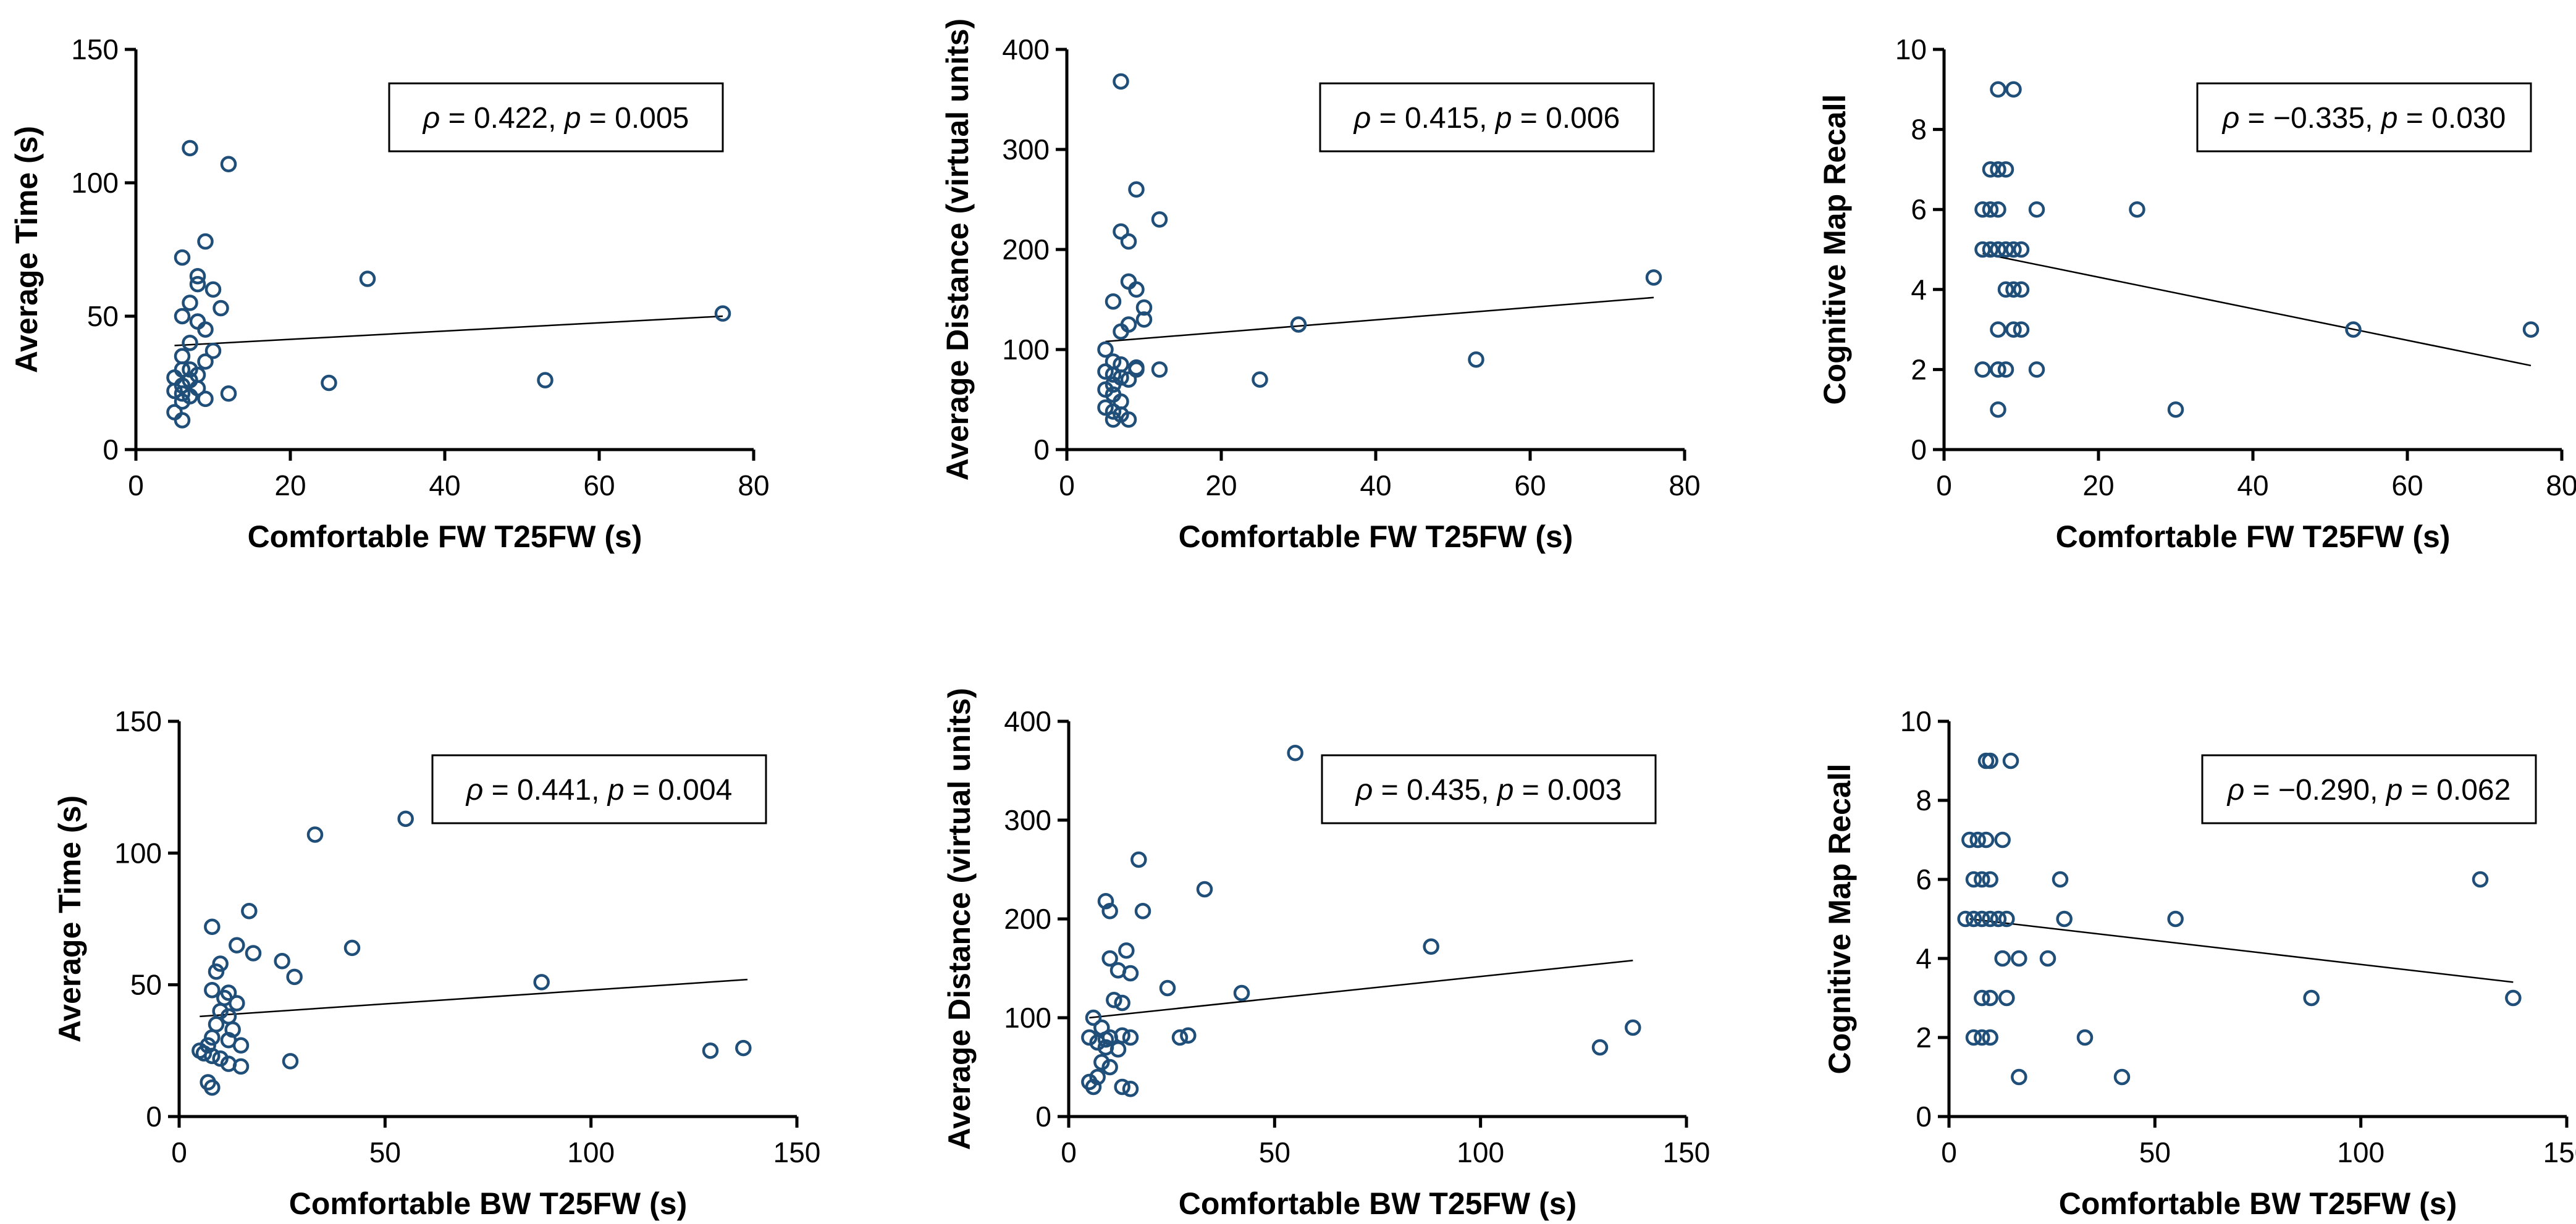  I want to click on y-tick-label: 100, so click(138, 853).